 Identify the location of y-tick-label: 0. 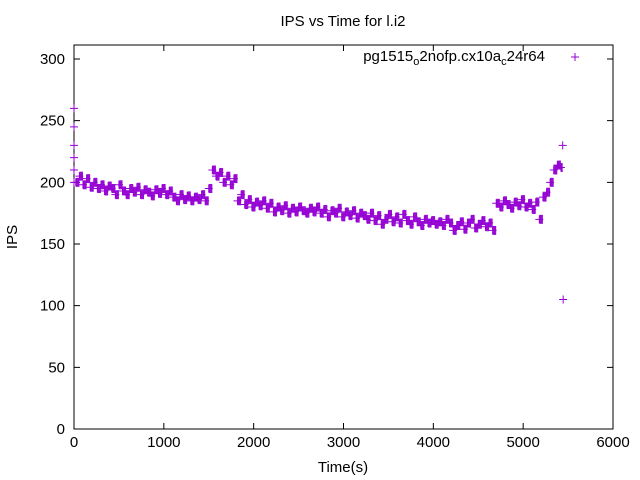
(61, 429).